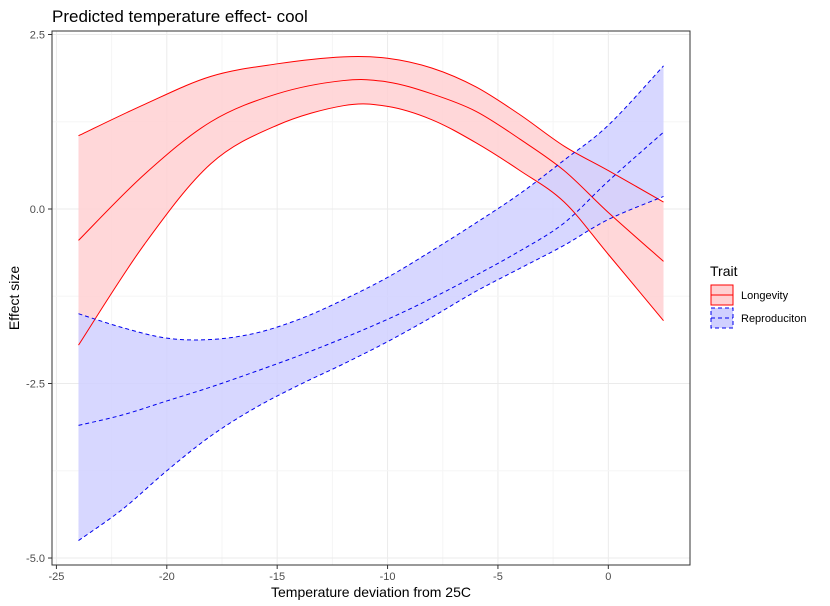 The width and height of the screenshot is (830, 606). What do you see at coordinates (180, 16) in the screenshot?
I see `chart-title: Predicted temperature effect- cool` at bounding box center [180, 16].